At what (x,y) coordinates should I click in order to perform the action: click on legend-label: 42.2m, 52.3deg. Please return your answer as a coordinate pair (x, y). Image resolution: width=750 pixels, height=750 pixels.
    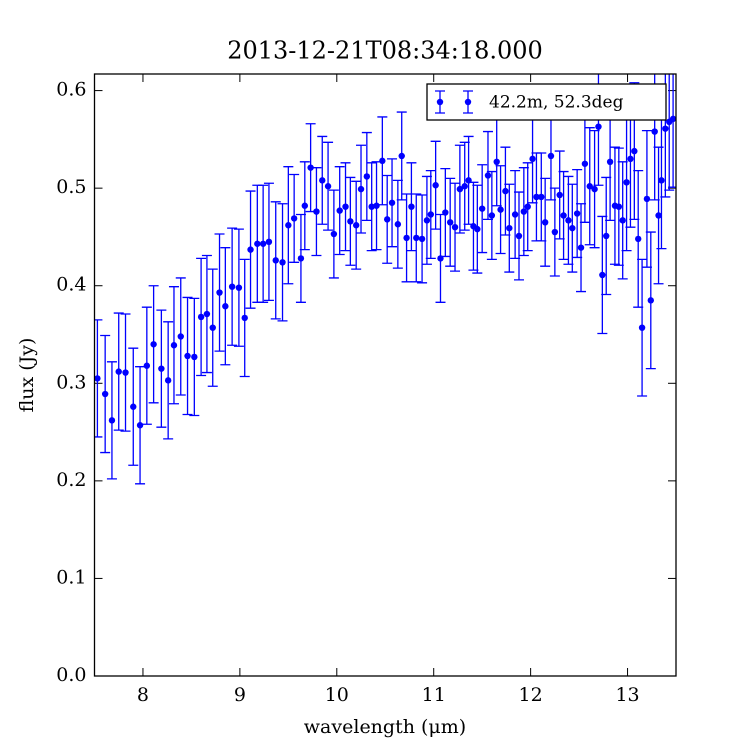
    Looking at the image, I should click on (556, 103).